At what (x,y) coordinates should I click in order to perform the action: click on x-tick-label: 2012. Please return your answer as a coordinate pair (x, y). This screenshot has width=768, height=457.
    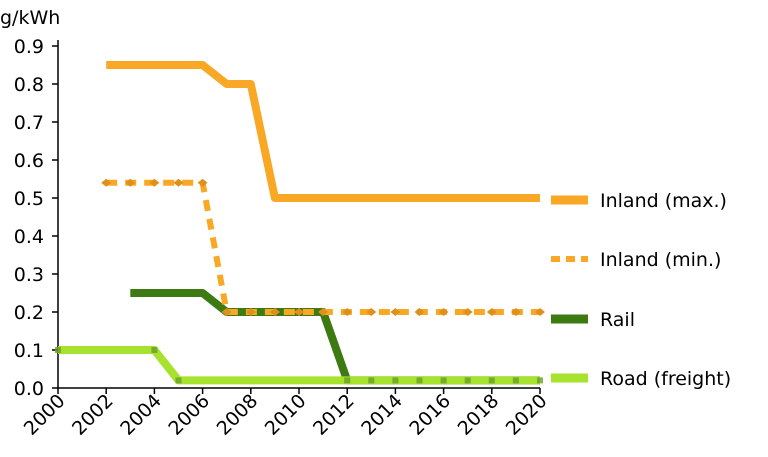
    Looking at the image, I should click on (334, 415).